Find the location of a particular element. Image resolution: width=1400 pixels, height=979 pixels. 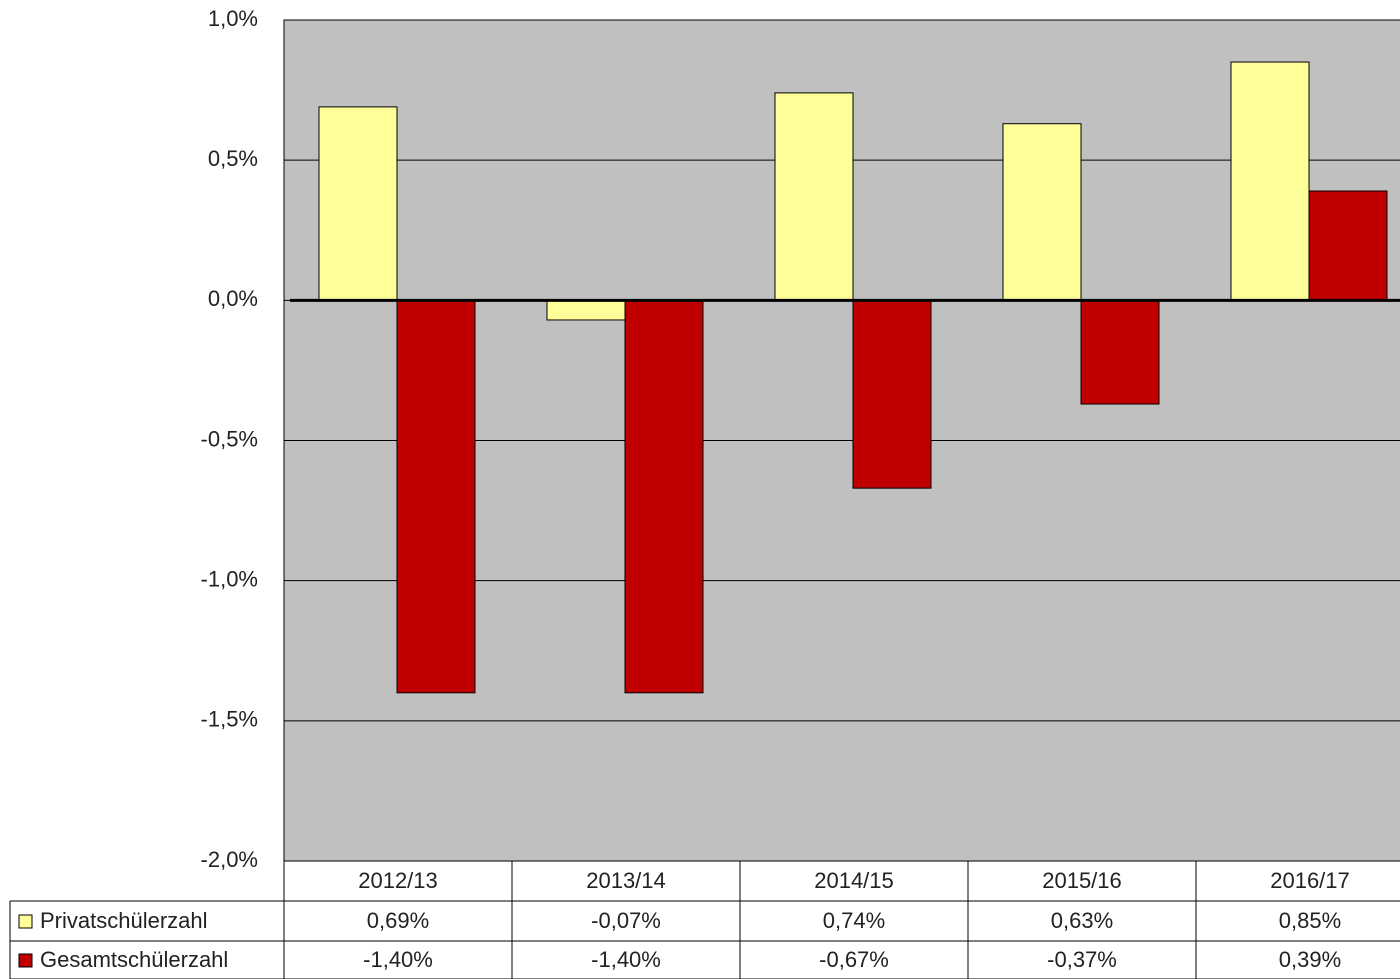

table-value: 0,63% is located at coordinates (1082, 920).